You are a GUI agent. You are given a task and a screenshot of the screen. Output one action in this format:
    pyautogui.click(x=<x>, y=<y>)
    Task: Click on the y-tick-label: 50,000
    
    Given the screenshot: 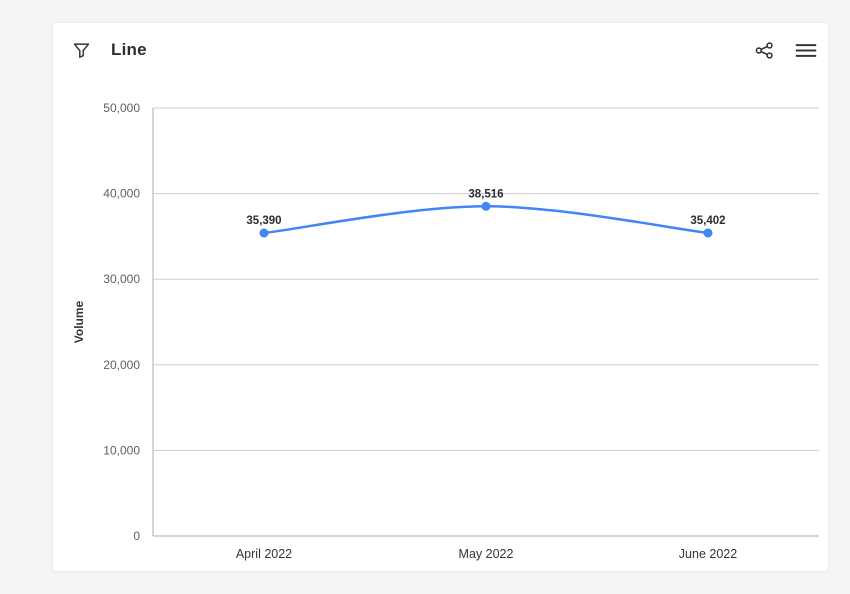 What is the action you would take?
    pyautogui.click(x=121, y=108)
    